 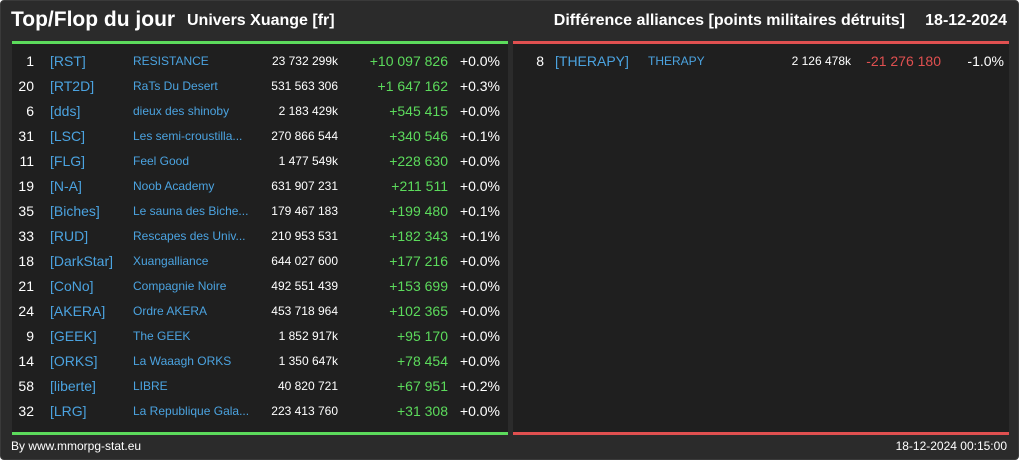 What do you see at coordinates (68, 61) in the screenshot?
I see `alliance-tag-link: [RST]` at bounding box center [68, 61].